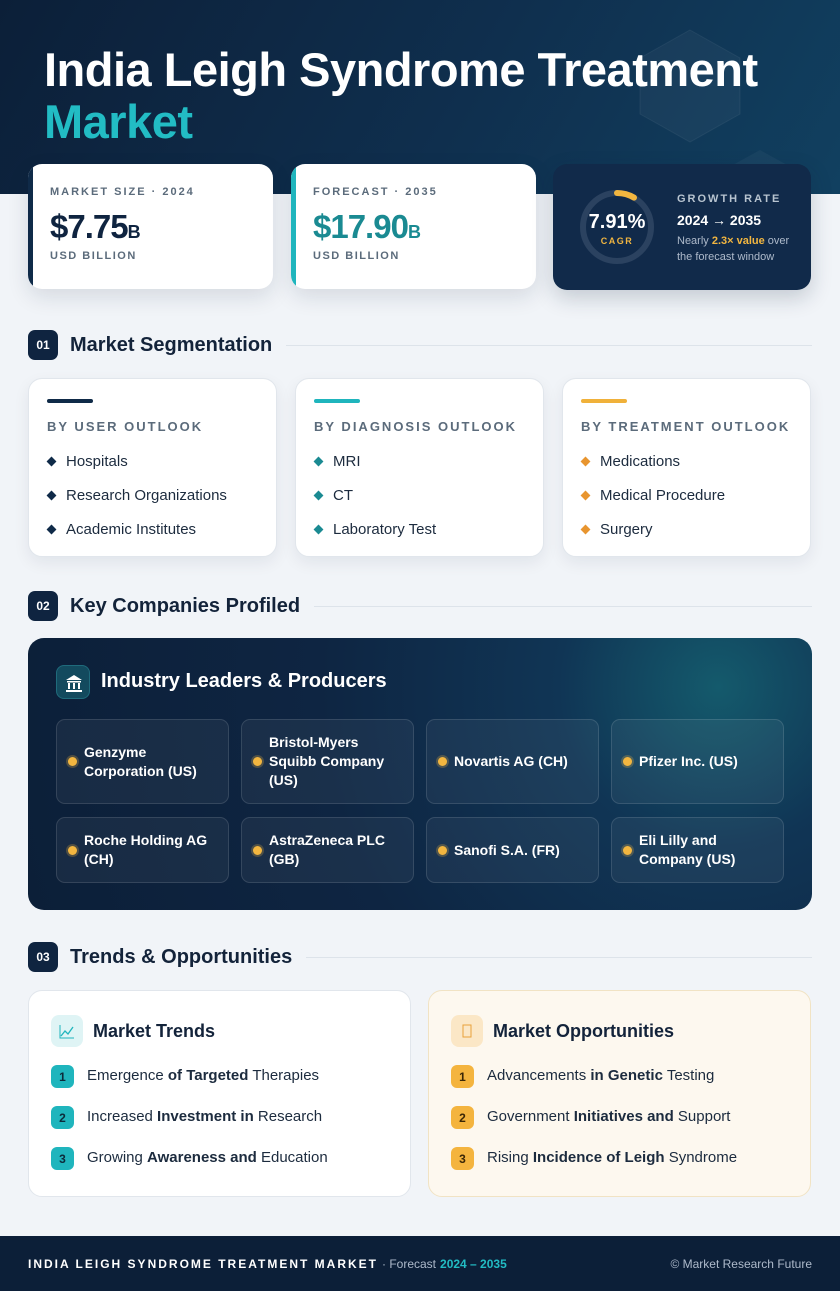 The image size is (840, 1291). I want to click on item-text-part: Research, so click(288, 1116).